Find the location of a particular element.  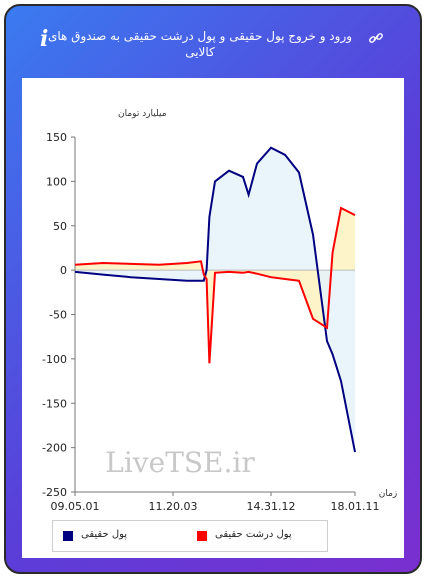

legend-label-real-money: پول حقیقی is located at coordinates (104, 534).